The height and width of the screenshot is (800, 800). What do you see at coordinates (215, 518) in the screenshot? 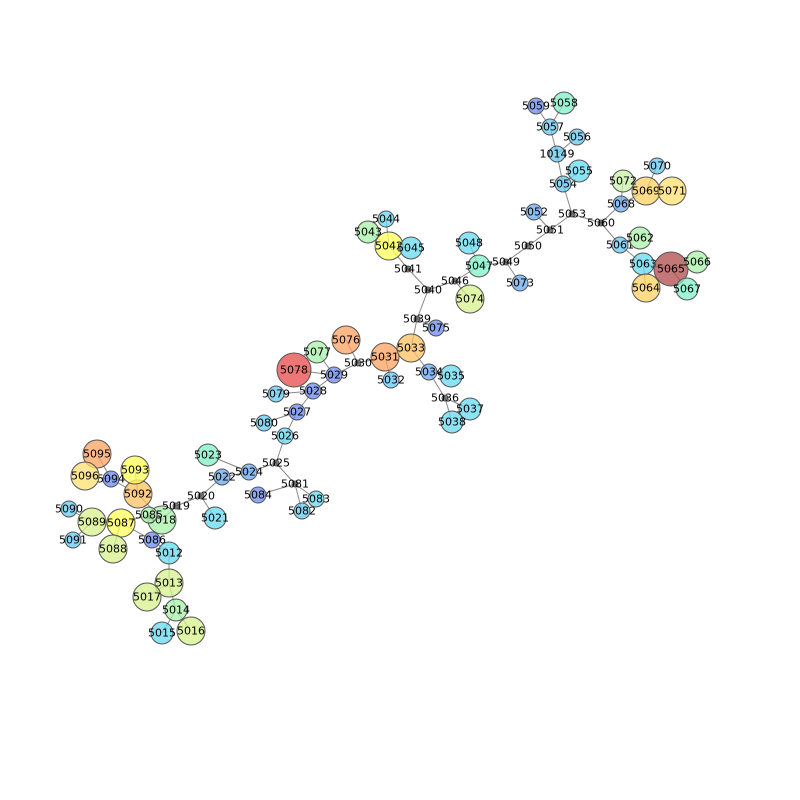
I see `node-5021: 5021` at bounding box center [215, 518].